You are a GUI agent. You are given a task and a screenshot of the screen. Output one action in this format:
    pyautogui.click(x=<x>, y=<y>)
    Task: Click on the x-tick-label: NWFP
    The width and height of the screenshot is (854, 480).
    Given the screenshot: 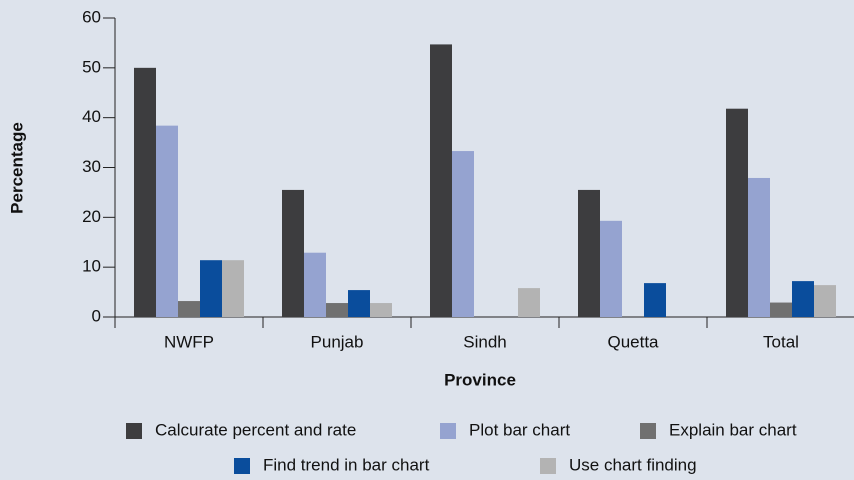 What is the action you would take?
    pyautogui.click(x=189, y=341)
    